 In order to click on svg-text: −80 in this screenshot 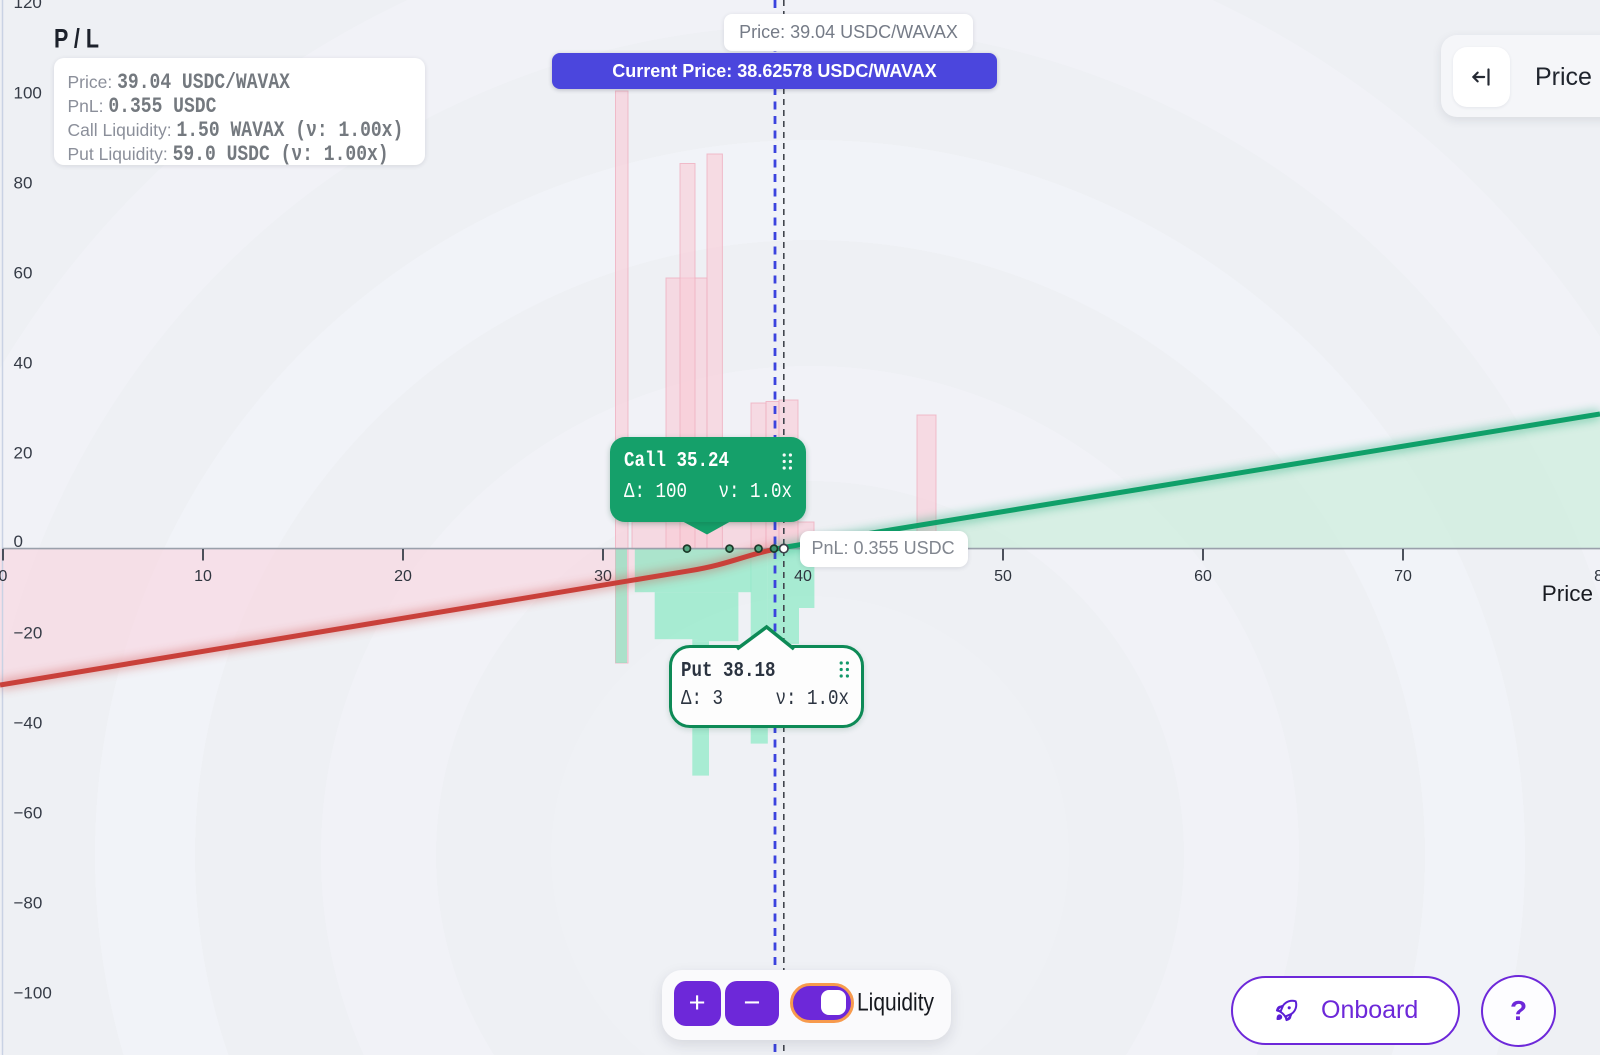, I will do `click(28, 903)`.